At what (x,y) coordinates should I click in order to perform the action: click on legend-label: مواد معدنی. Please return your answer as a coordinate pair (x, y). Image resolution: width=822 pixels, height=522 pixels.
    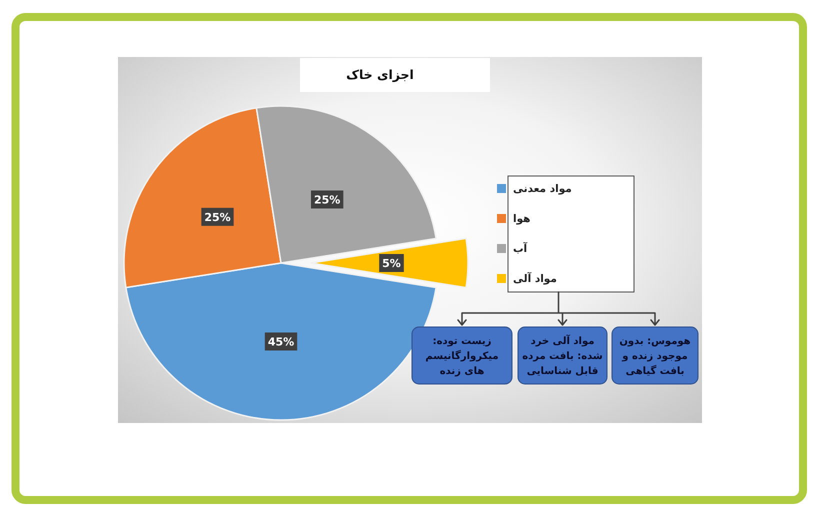
    Looking at the image, I should click on (542, 189).